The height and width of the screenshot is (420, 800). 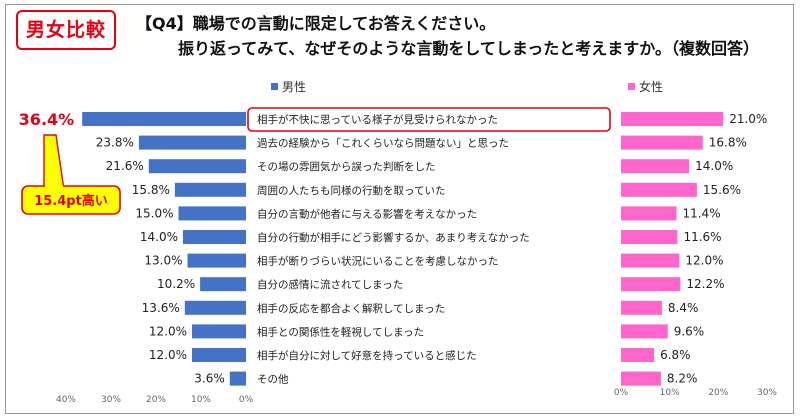 What do you see at coordinates (273, 379) in the screenshot?
I see `category-label: その他` at bounding box center [273, 379].